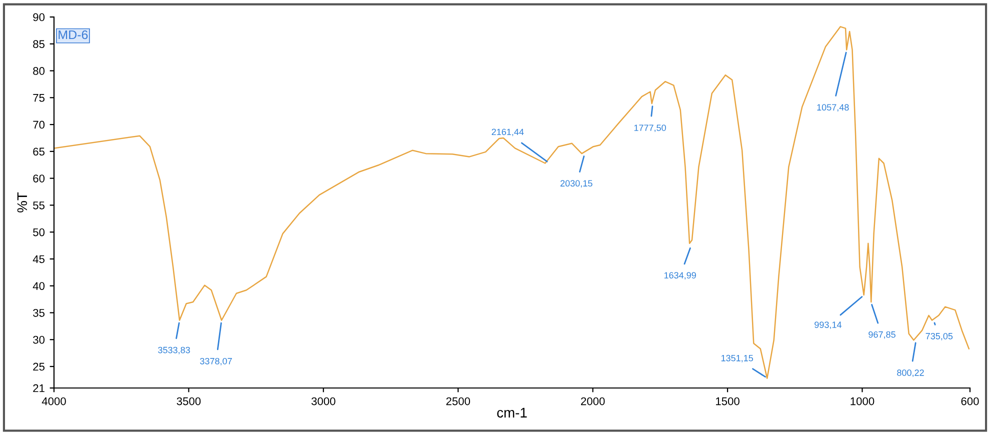 The height and width of the screenshot is (435, 990). Describe the element at coordinates (39, 44) in the screenshot. I see `y-tick-label: 85` at that location.